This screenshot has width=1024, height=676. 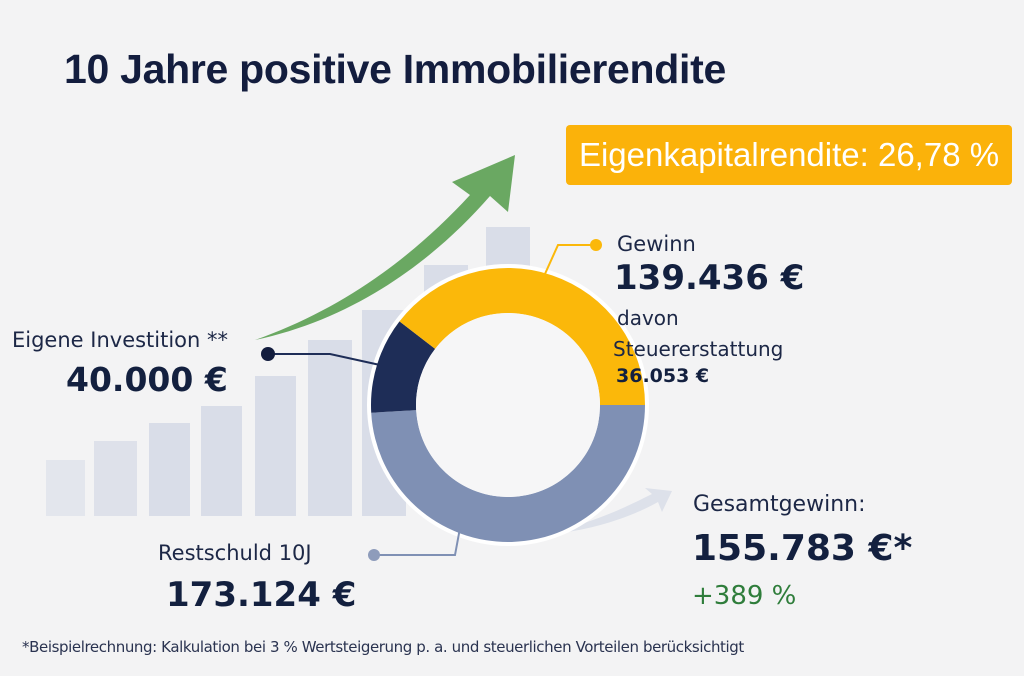 What do you see at coordinates (385, 247) in the screenshot?
I see `growth-arrow-icon` at bounding box center [385, 247].